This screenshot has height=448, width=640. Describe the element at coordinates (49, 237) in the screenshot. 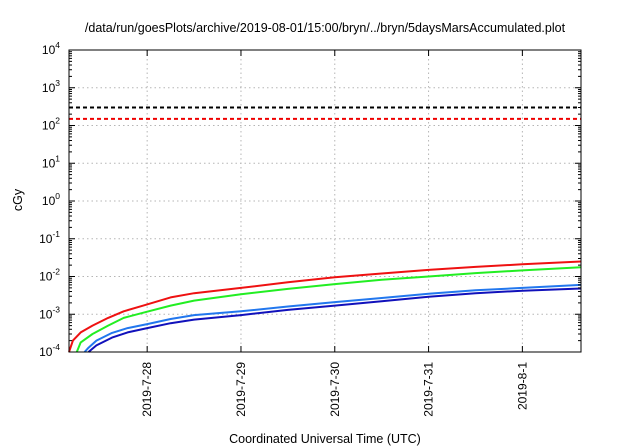

I see `y-tick-label: 10⁻¹` at that location.